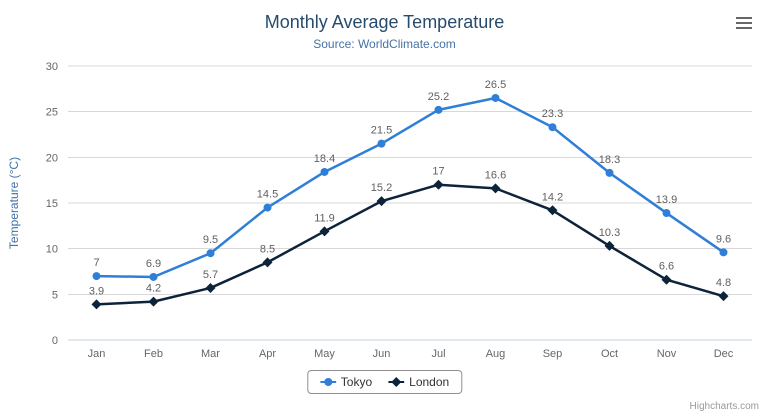 Image resolution: width=769 pixels, height=416 pixels. I want to click on data-label: 13.9, so click(666, 200).